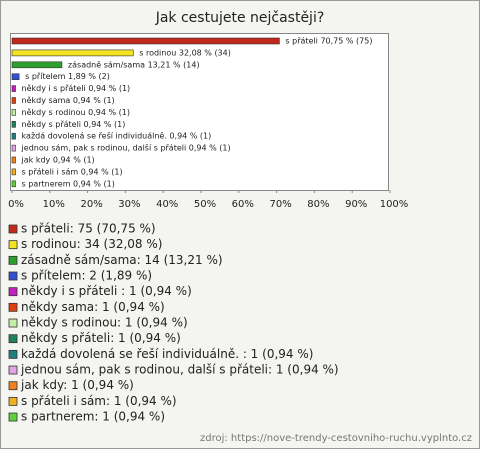 Image resolution: width=480 pixels, height=449 pixels. I want to click on bar-label: s partnerem 0,94 % (1), so click(68, 183).